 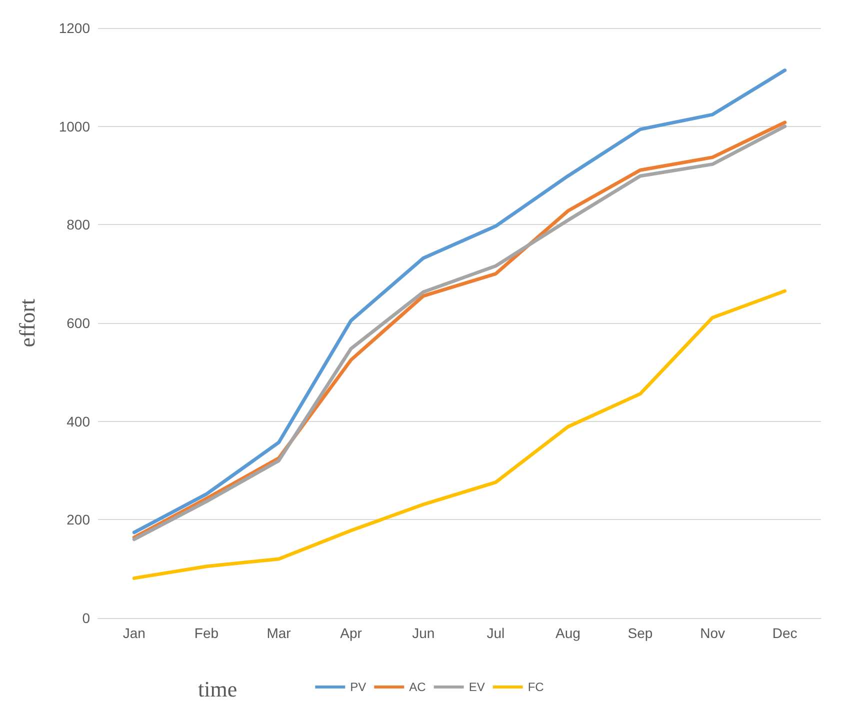 I want to click on x-tick-label: Nov, so click(x=713, y=633).